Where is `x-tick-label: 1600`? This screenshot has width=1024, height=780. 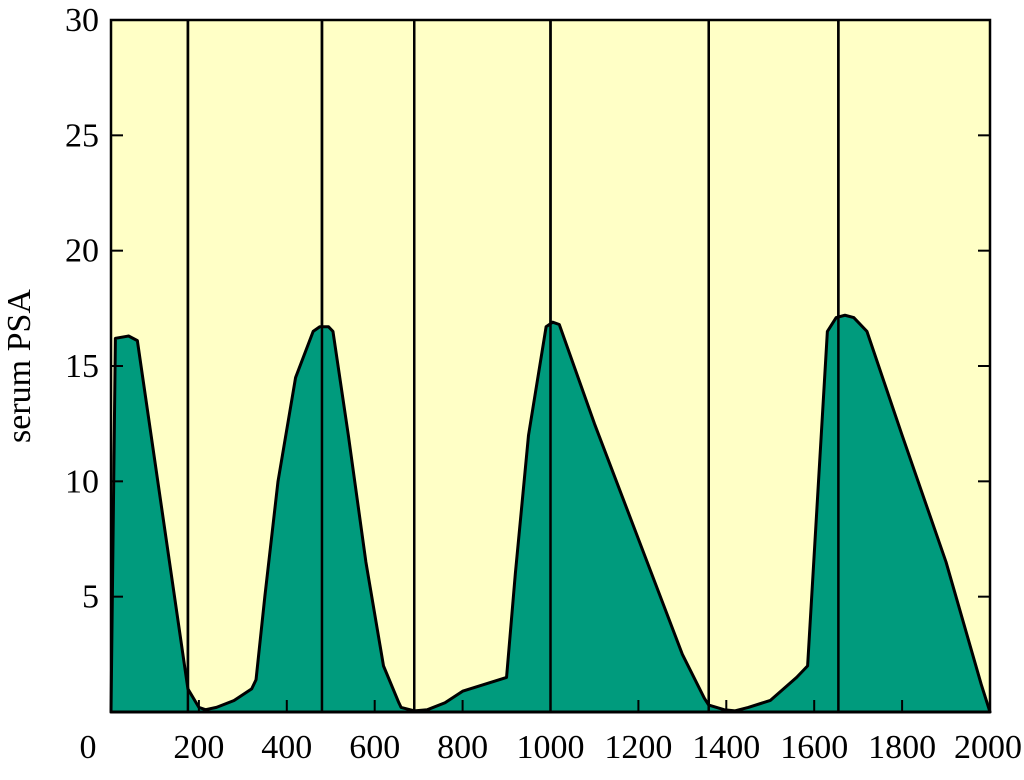
x-tick-label: 1600 is located at coordinates (814, 747).